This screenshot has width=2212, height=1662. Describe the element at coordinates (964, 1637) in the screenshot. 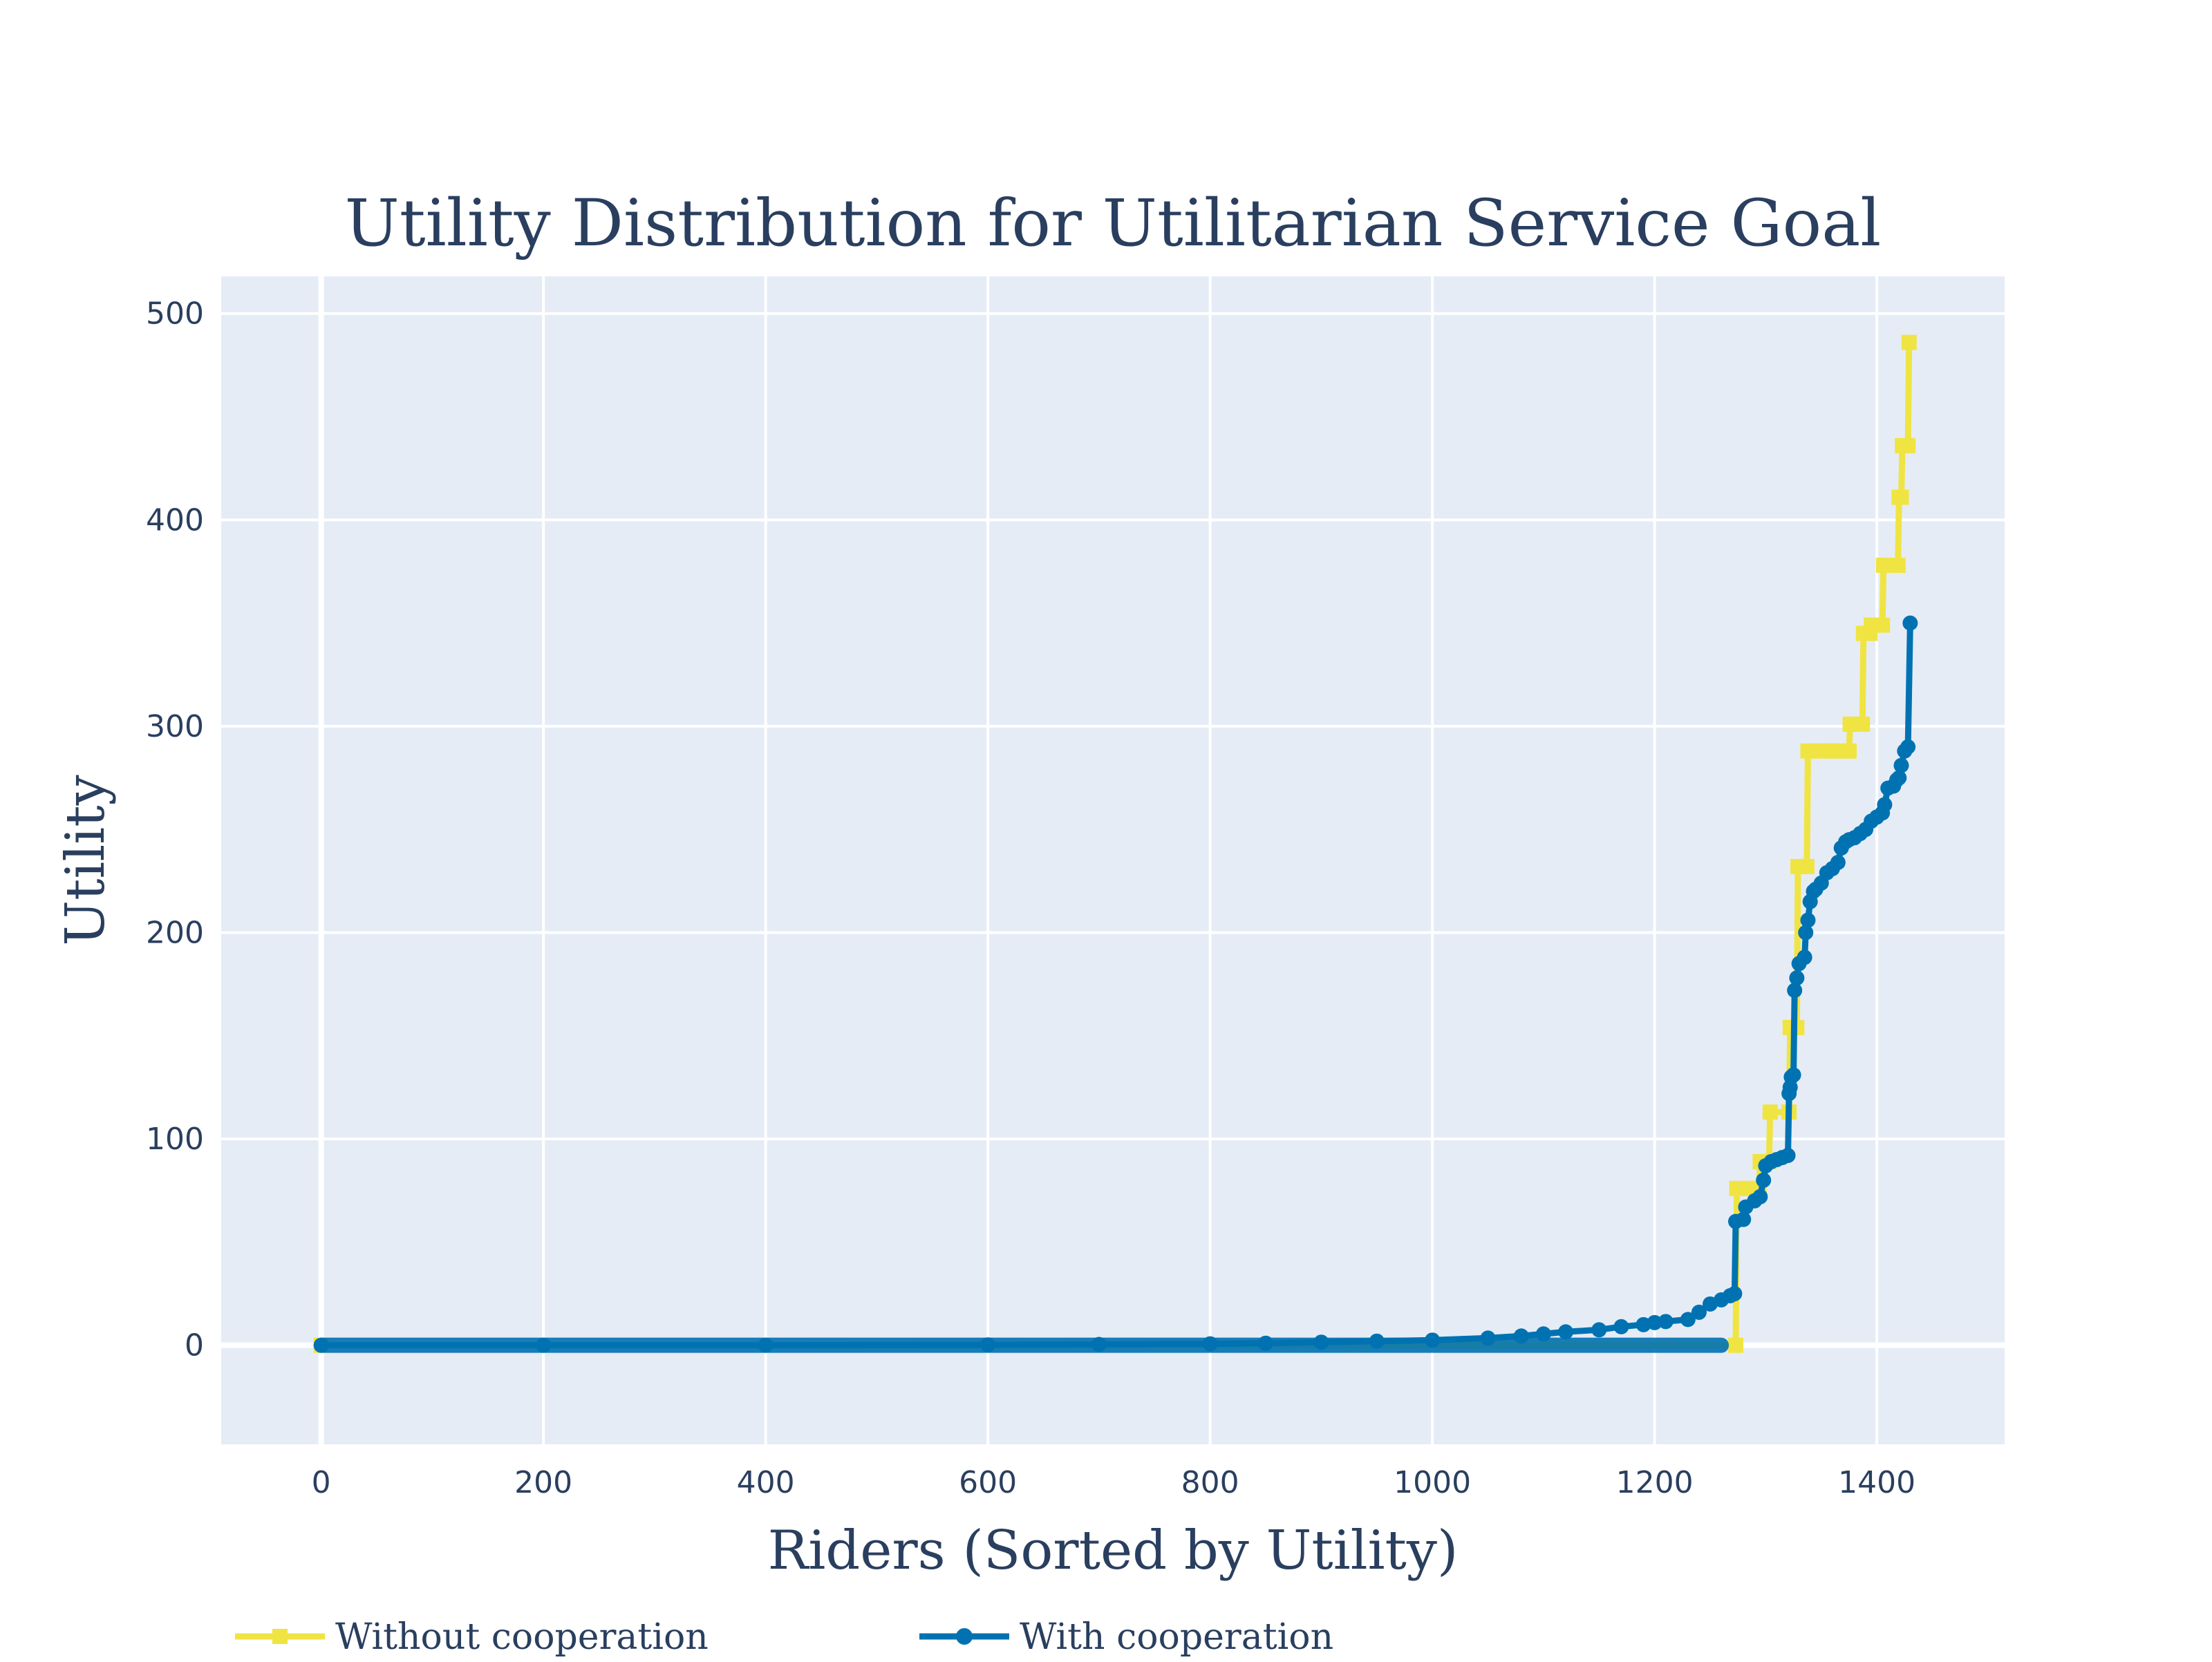

I see `legend-marker-circle` at that location.